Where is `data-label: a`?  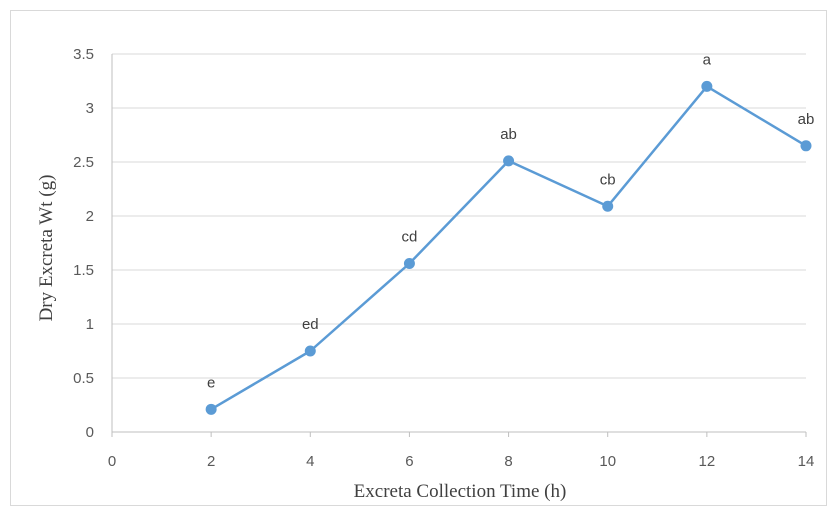 data-label: a is located at coordinates (707, 59).